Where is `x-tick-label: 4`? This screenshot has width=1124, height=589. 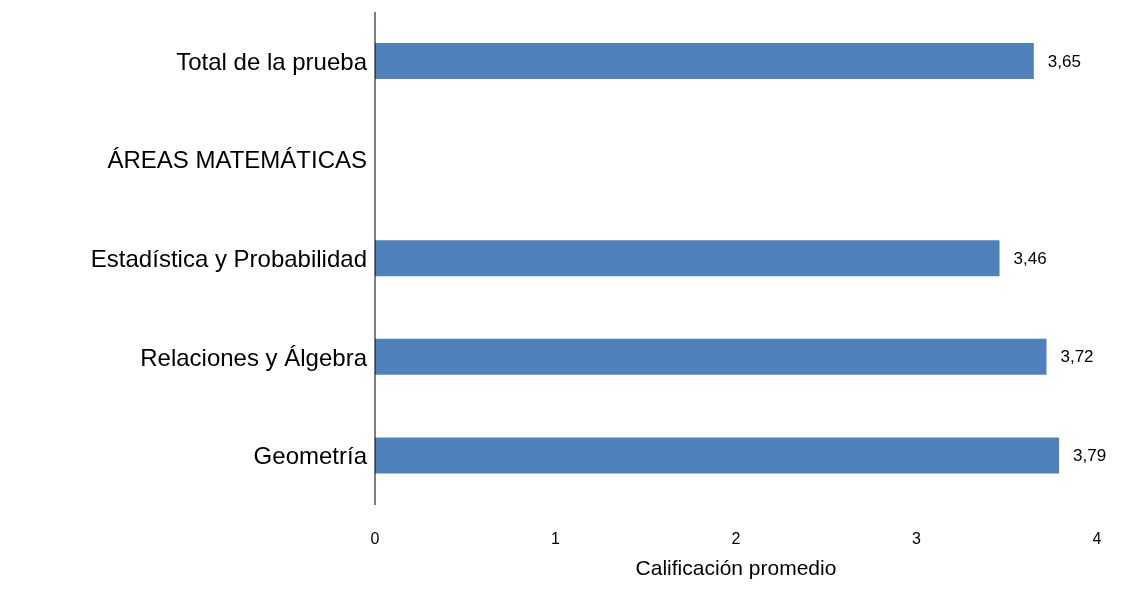 x-tick-label: 4 is located at coordinates (1097, 539).